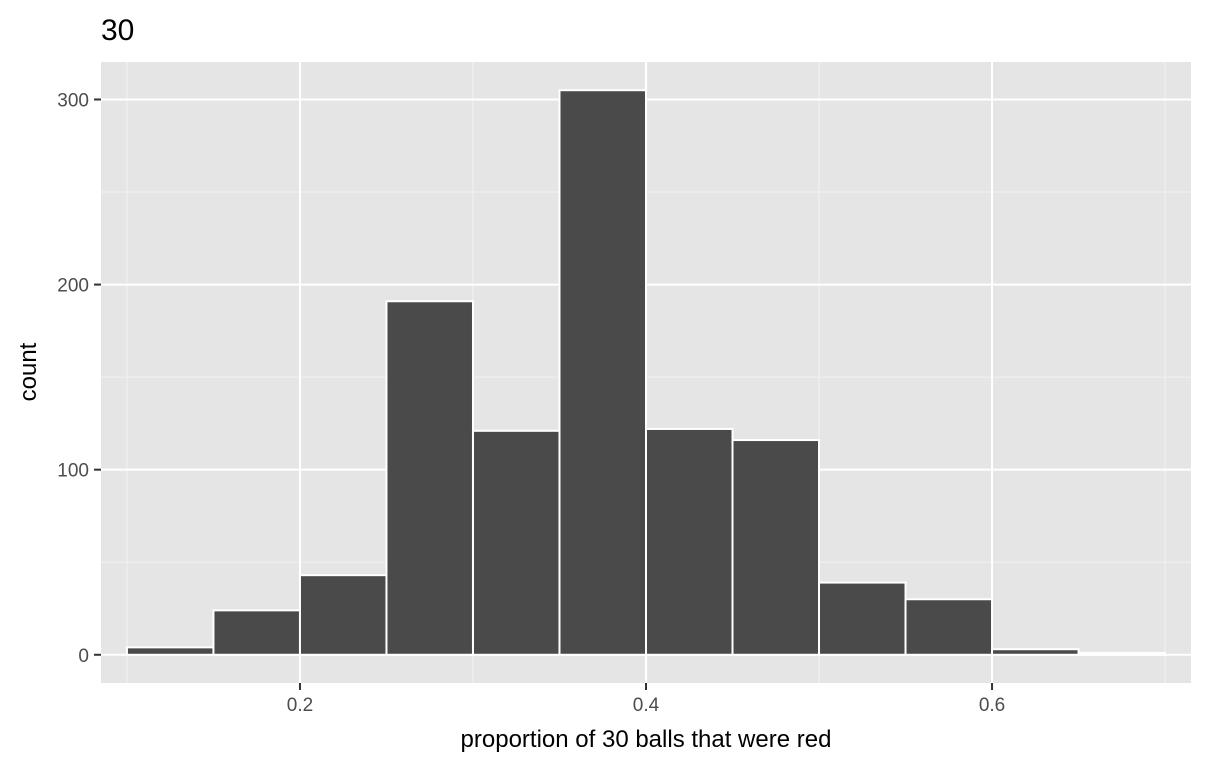  What do you see at coordinates (300, 705) in the screenshot?
I see `x-tick-label: 0.2` at bounding box center [300, 705].